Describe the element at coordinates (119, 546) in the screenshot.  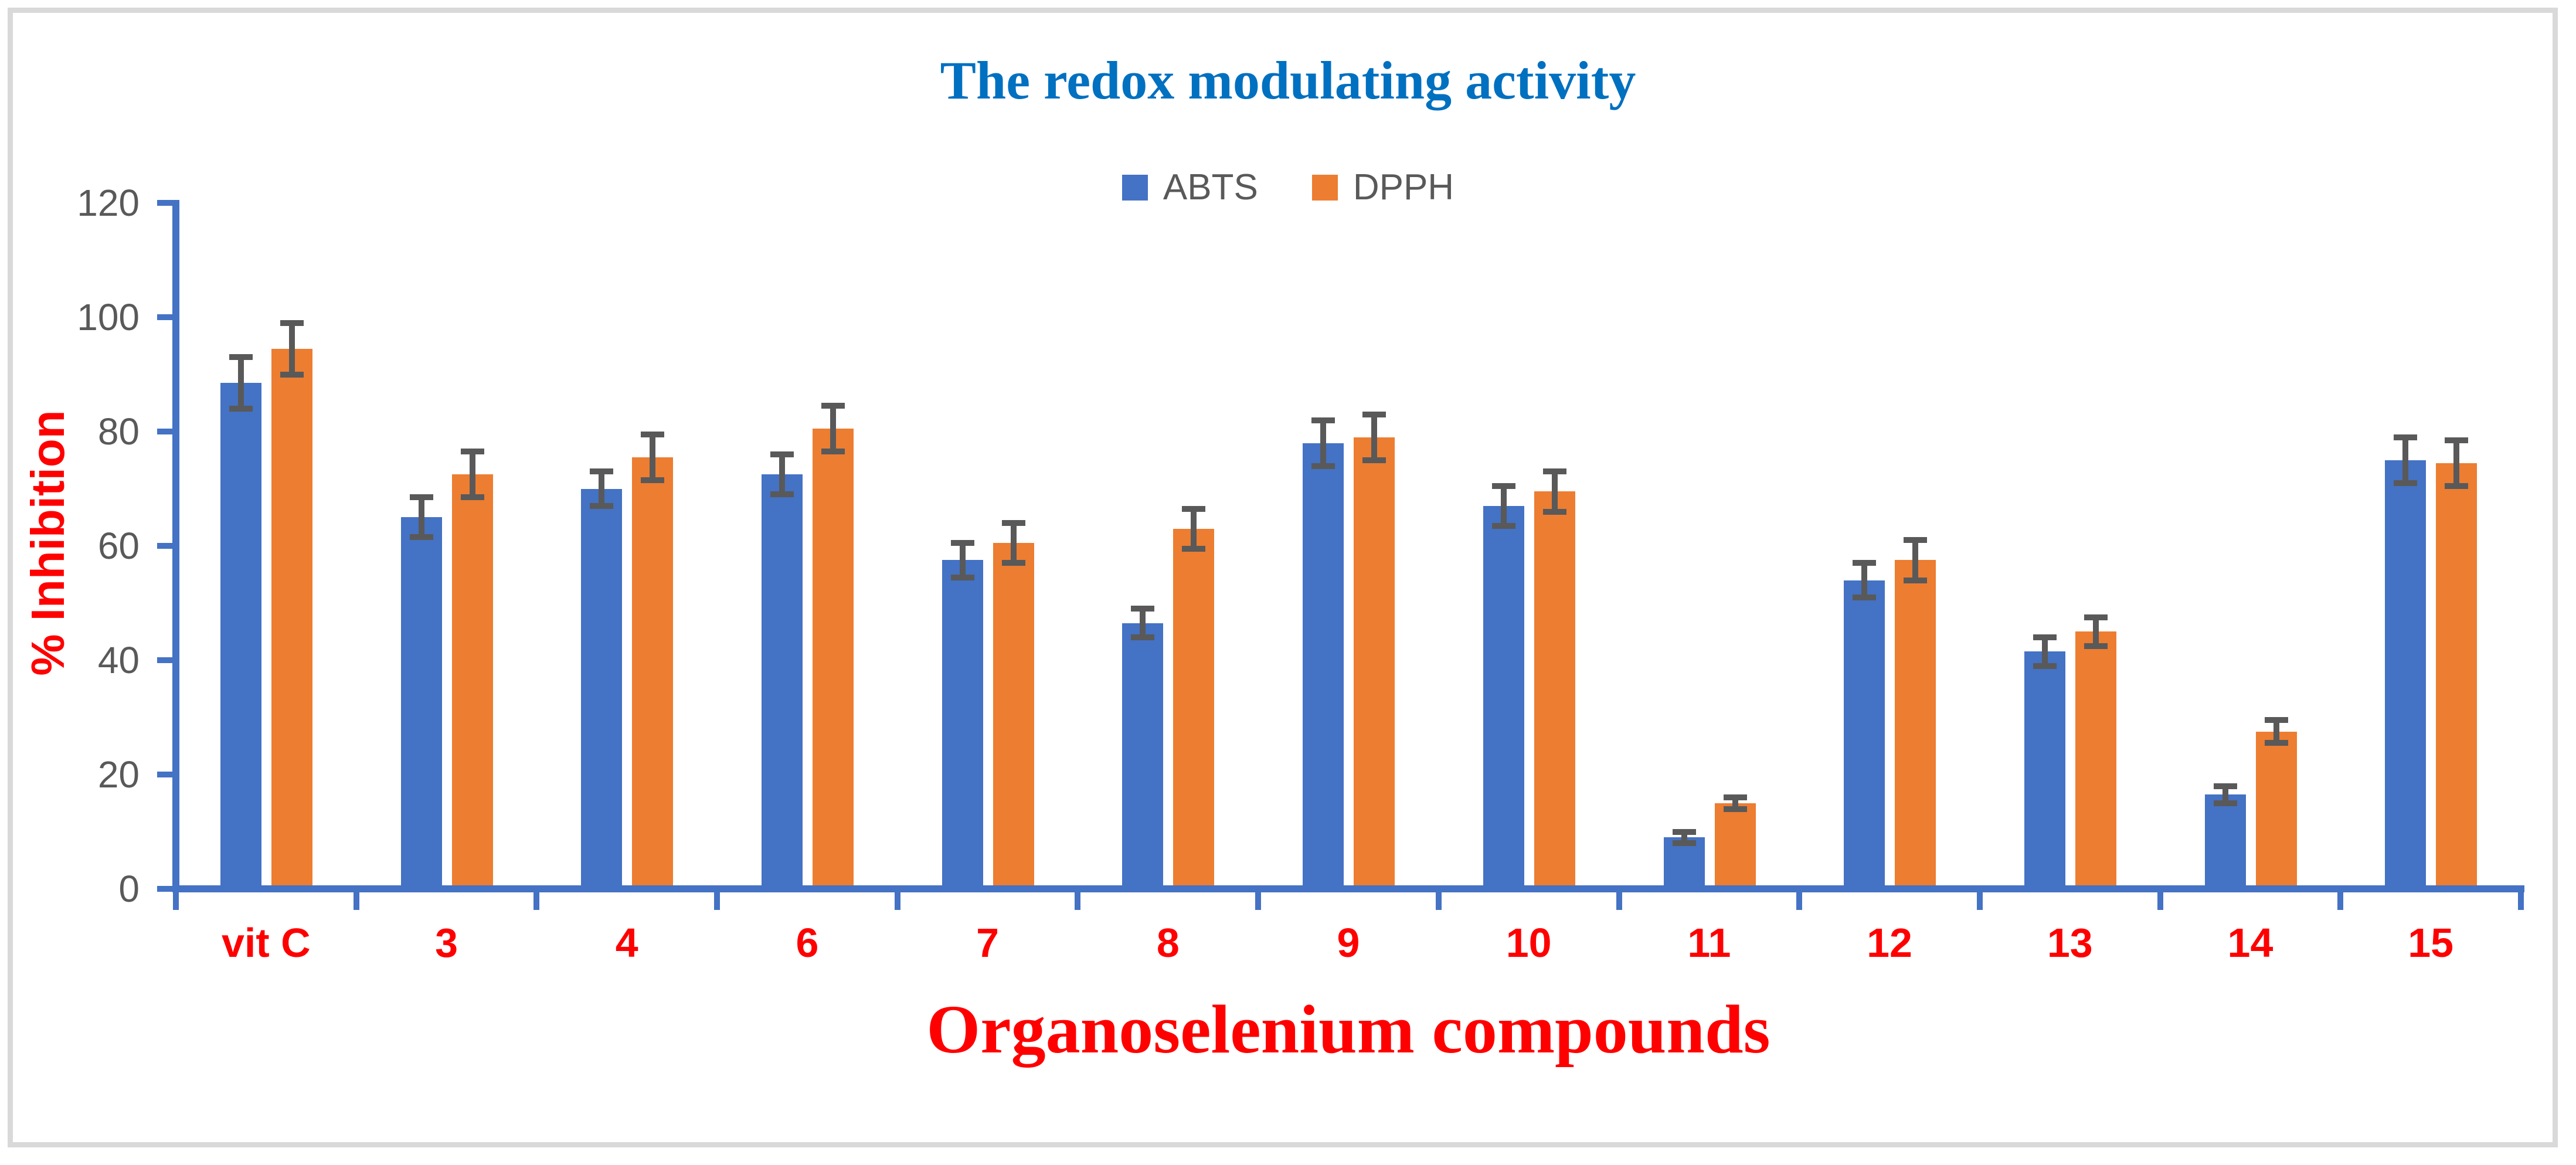
I see `y-tick-label-60: 60` at that location.